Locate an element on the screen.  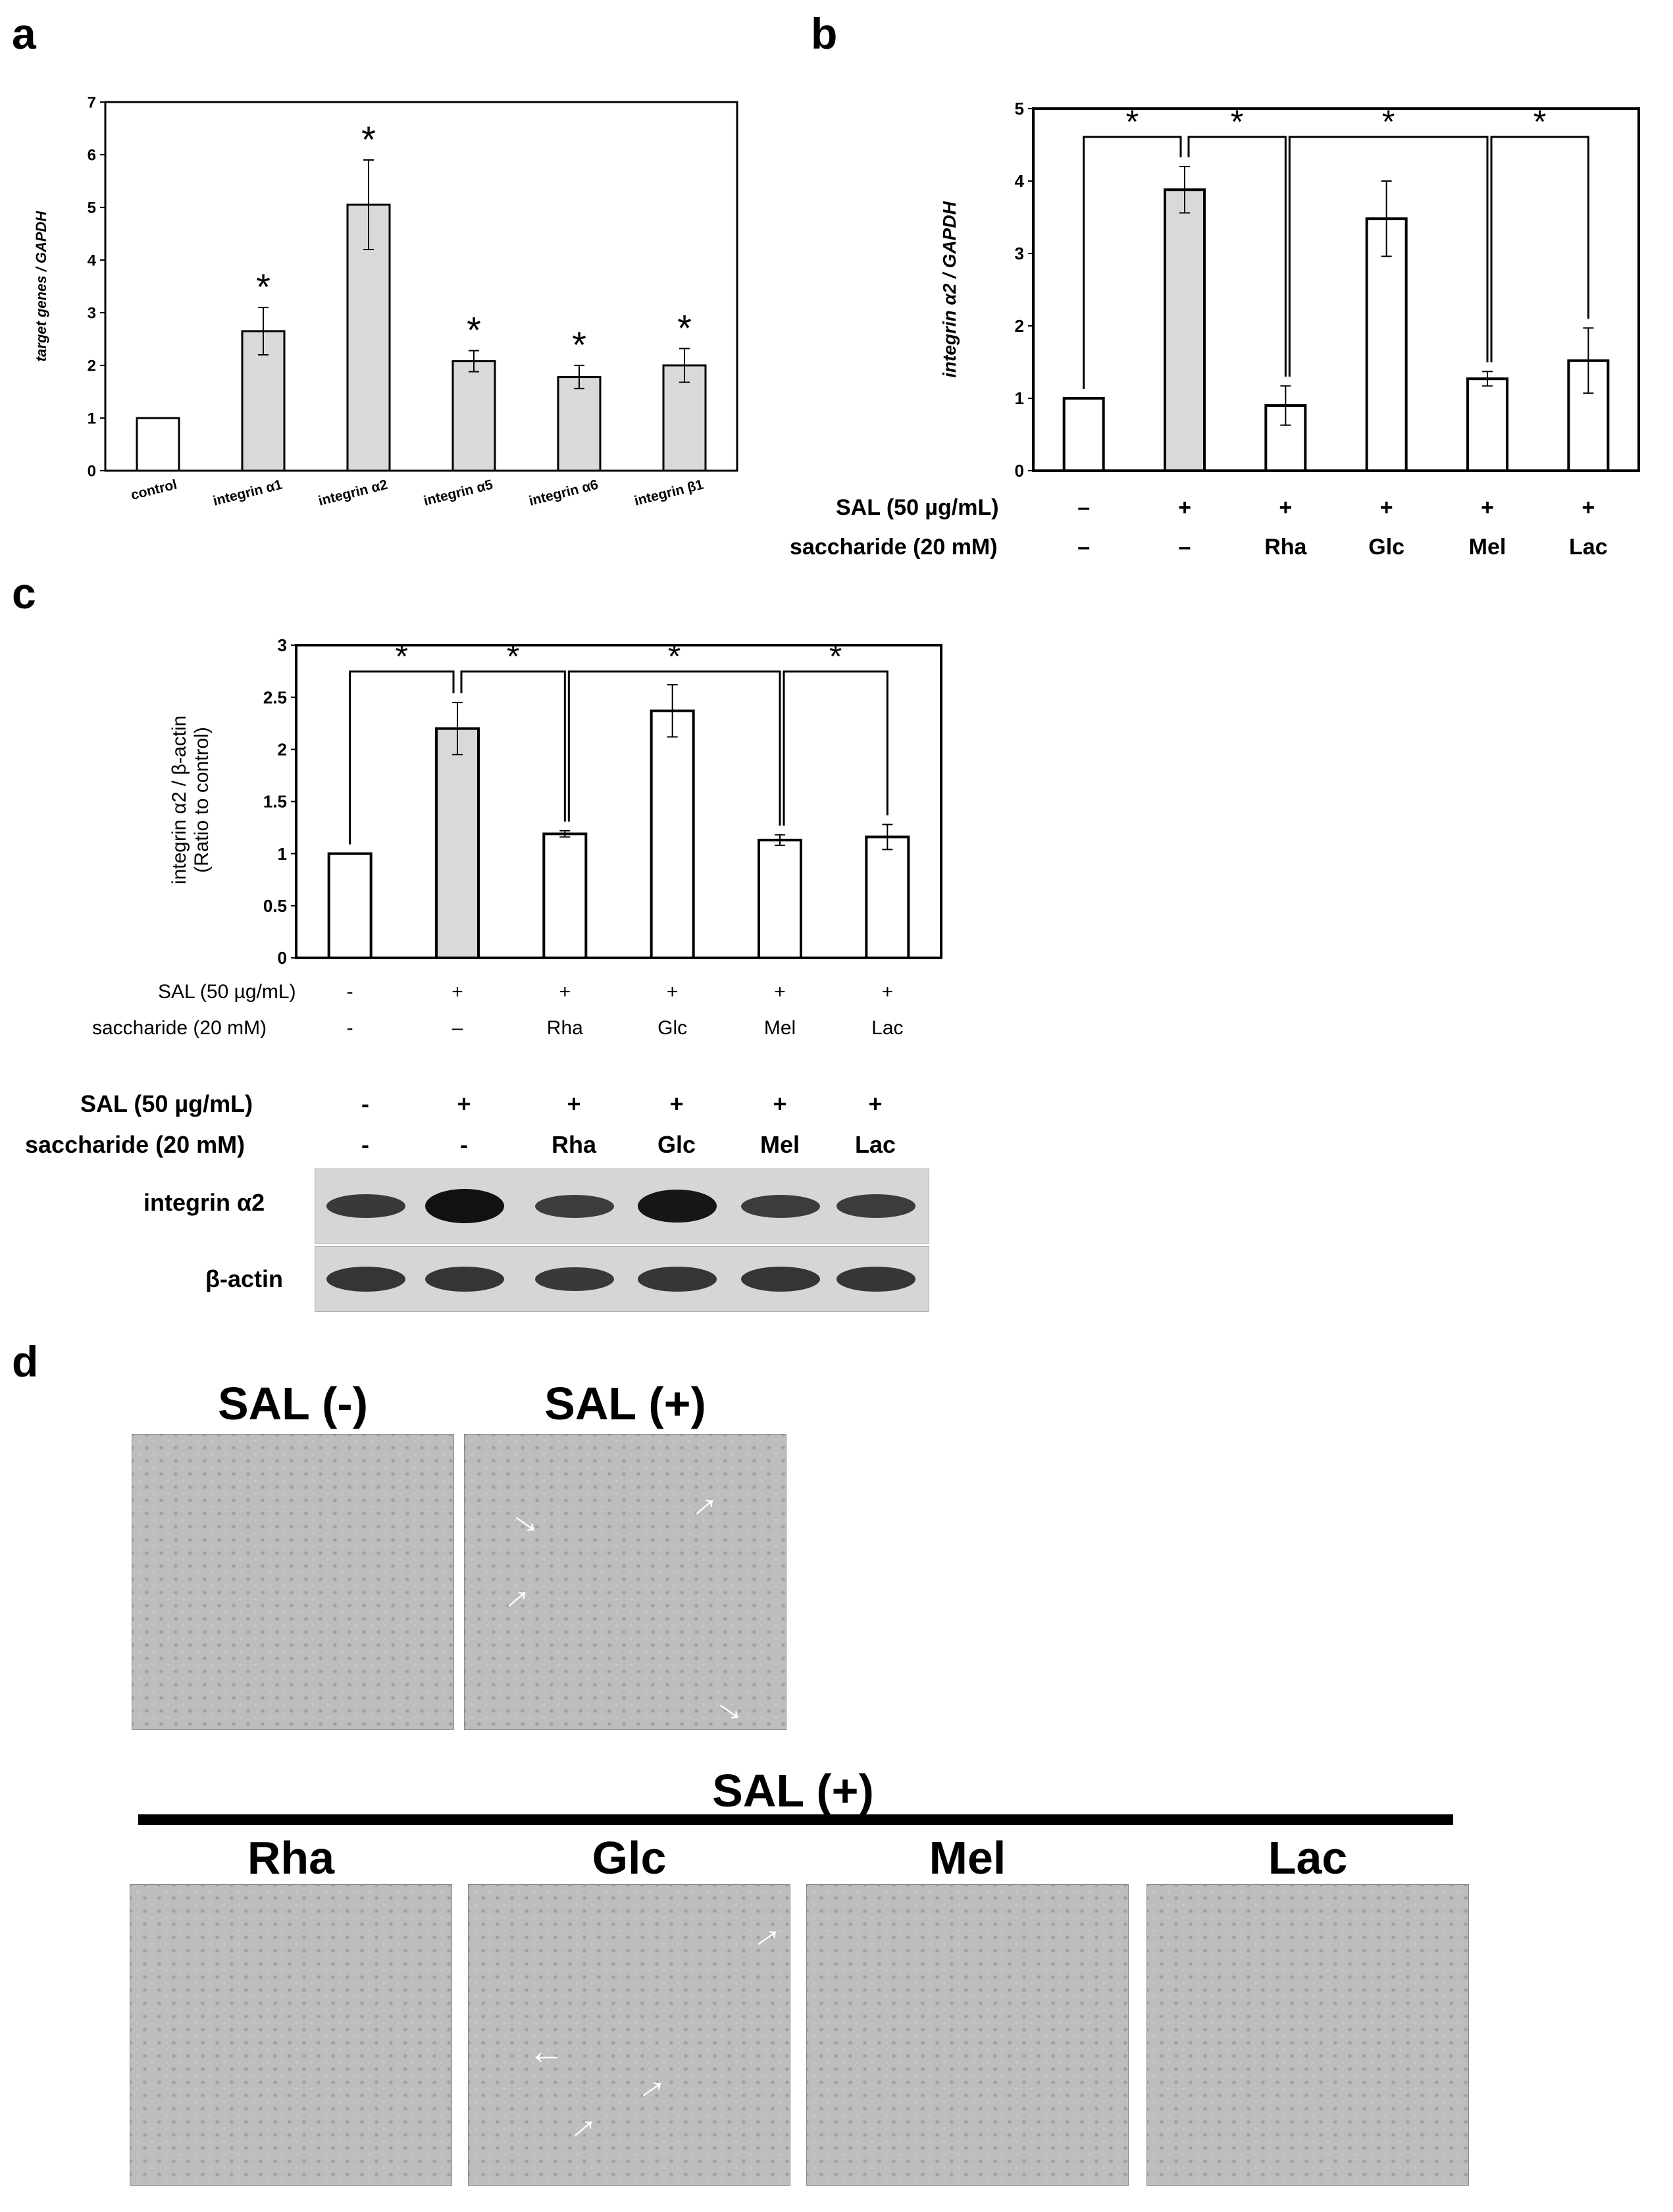
micro-label-rha: Rha is located at coordinates (291, 1857).